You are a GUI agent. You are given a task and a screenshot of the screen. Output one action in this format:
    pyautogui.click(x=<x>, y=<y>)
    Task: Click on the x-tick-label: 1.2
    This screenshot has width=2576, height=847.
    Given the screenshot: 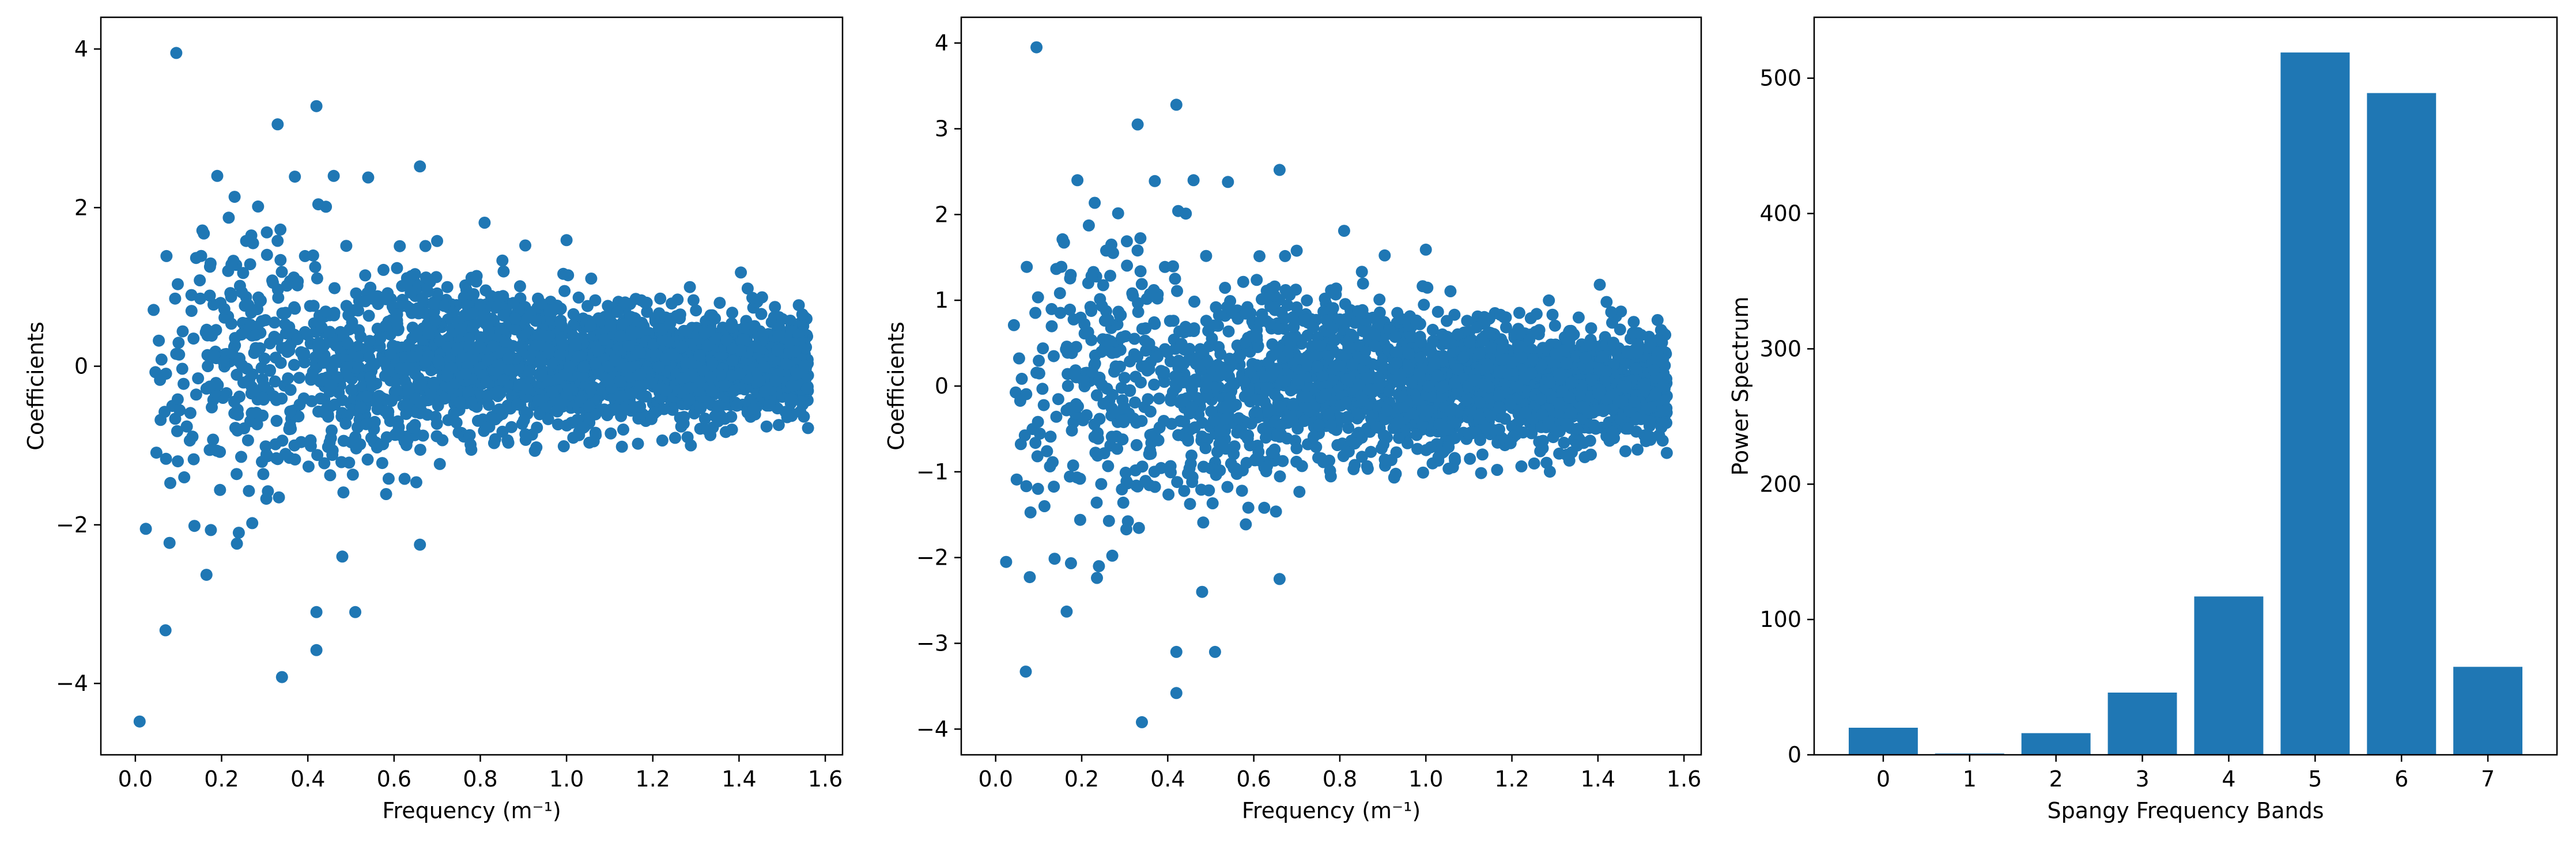 What is the action you would take?
    pyautogui.click(x=653, y=779)
    